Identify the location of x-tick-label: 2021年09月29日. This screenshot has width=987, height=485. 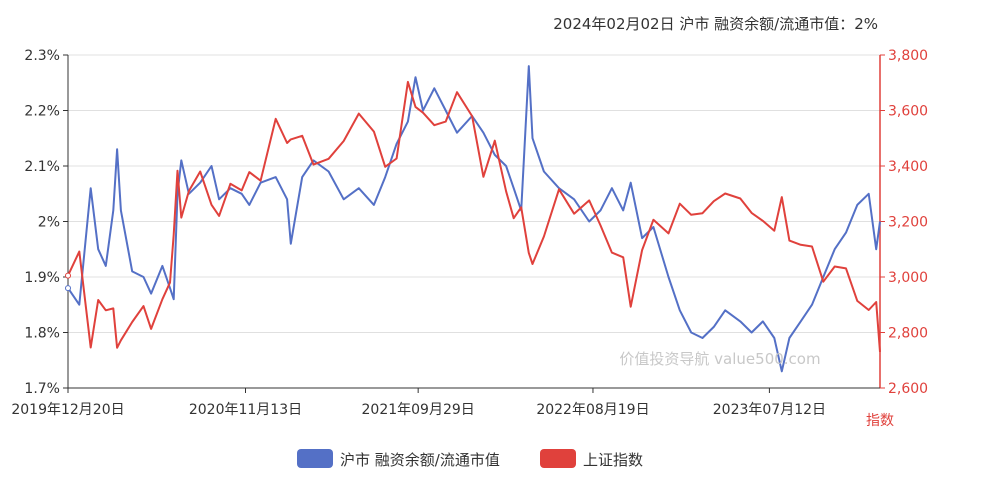
(418, 410).